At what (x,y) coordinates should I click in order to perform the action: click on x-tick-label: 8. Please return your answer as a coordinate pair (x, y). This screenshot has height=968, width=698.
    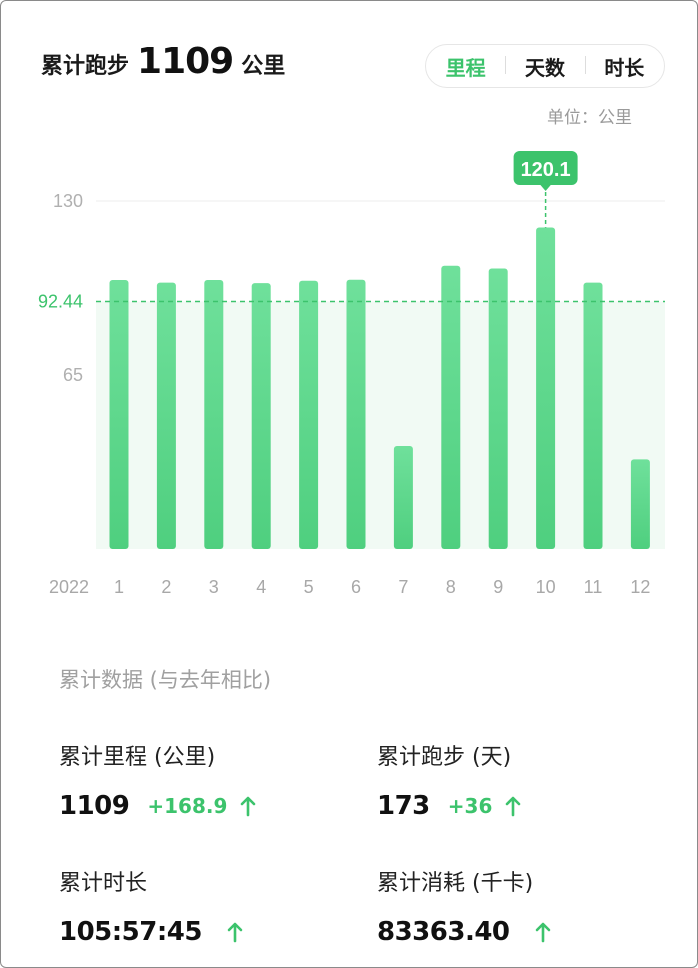
    Looking at the image, I should click on (451, 587).